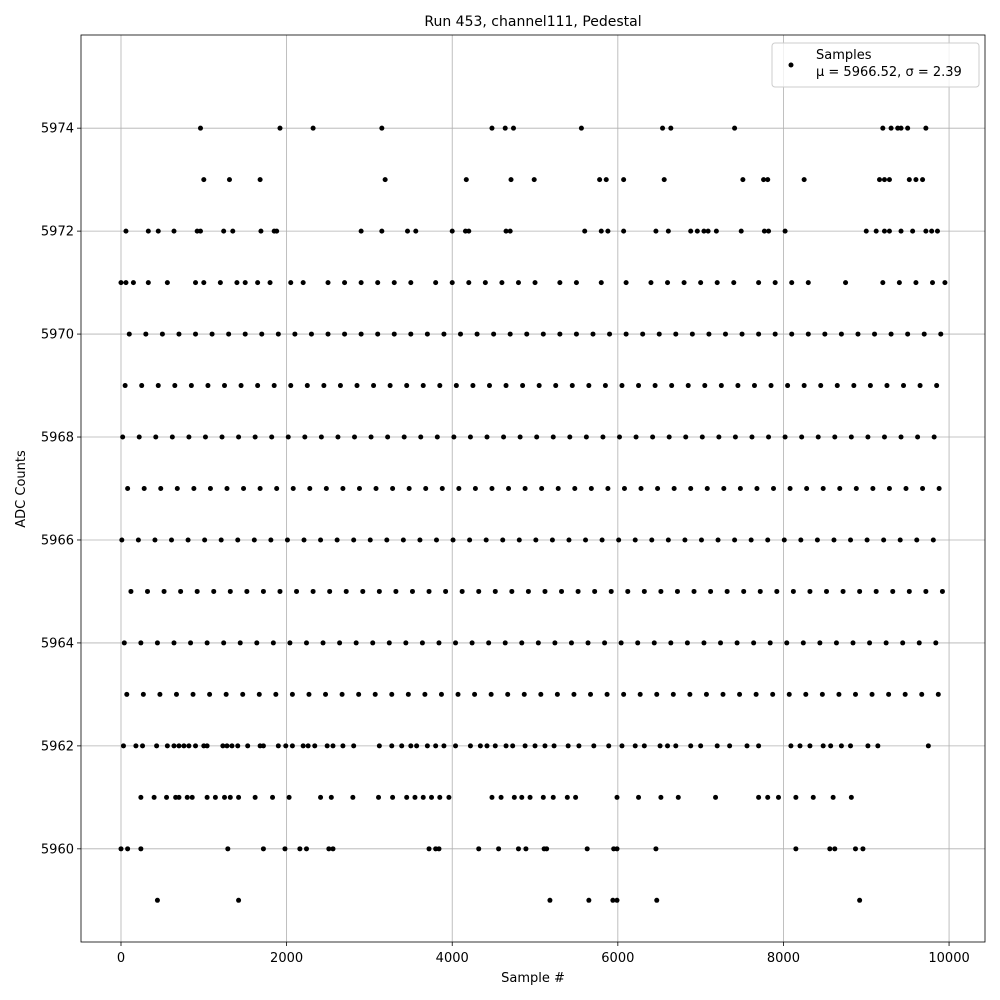 The height and width of the screenshot is (1000, 1000). What do you see at coordinates (57, 438) in the screenshot?
I see `y-tick-label: 5968` at bounding box center [57, 438].